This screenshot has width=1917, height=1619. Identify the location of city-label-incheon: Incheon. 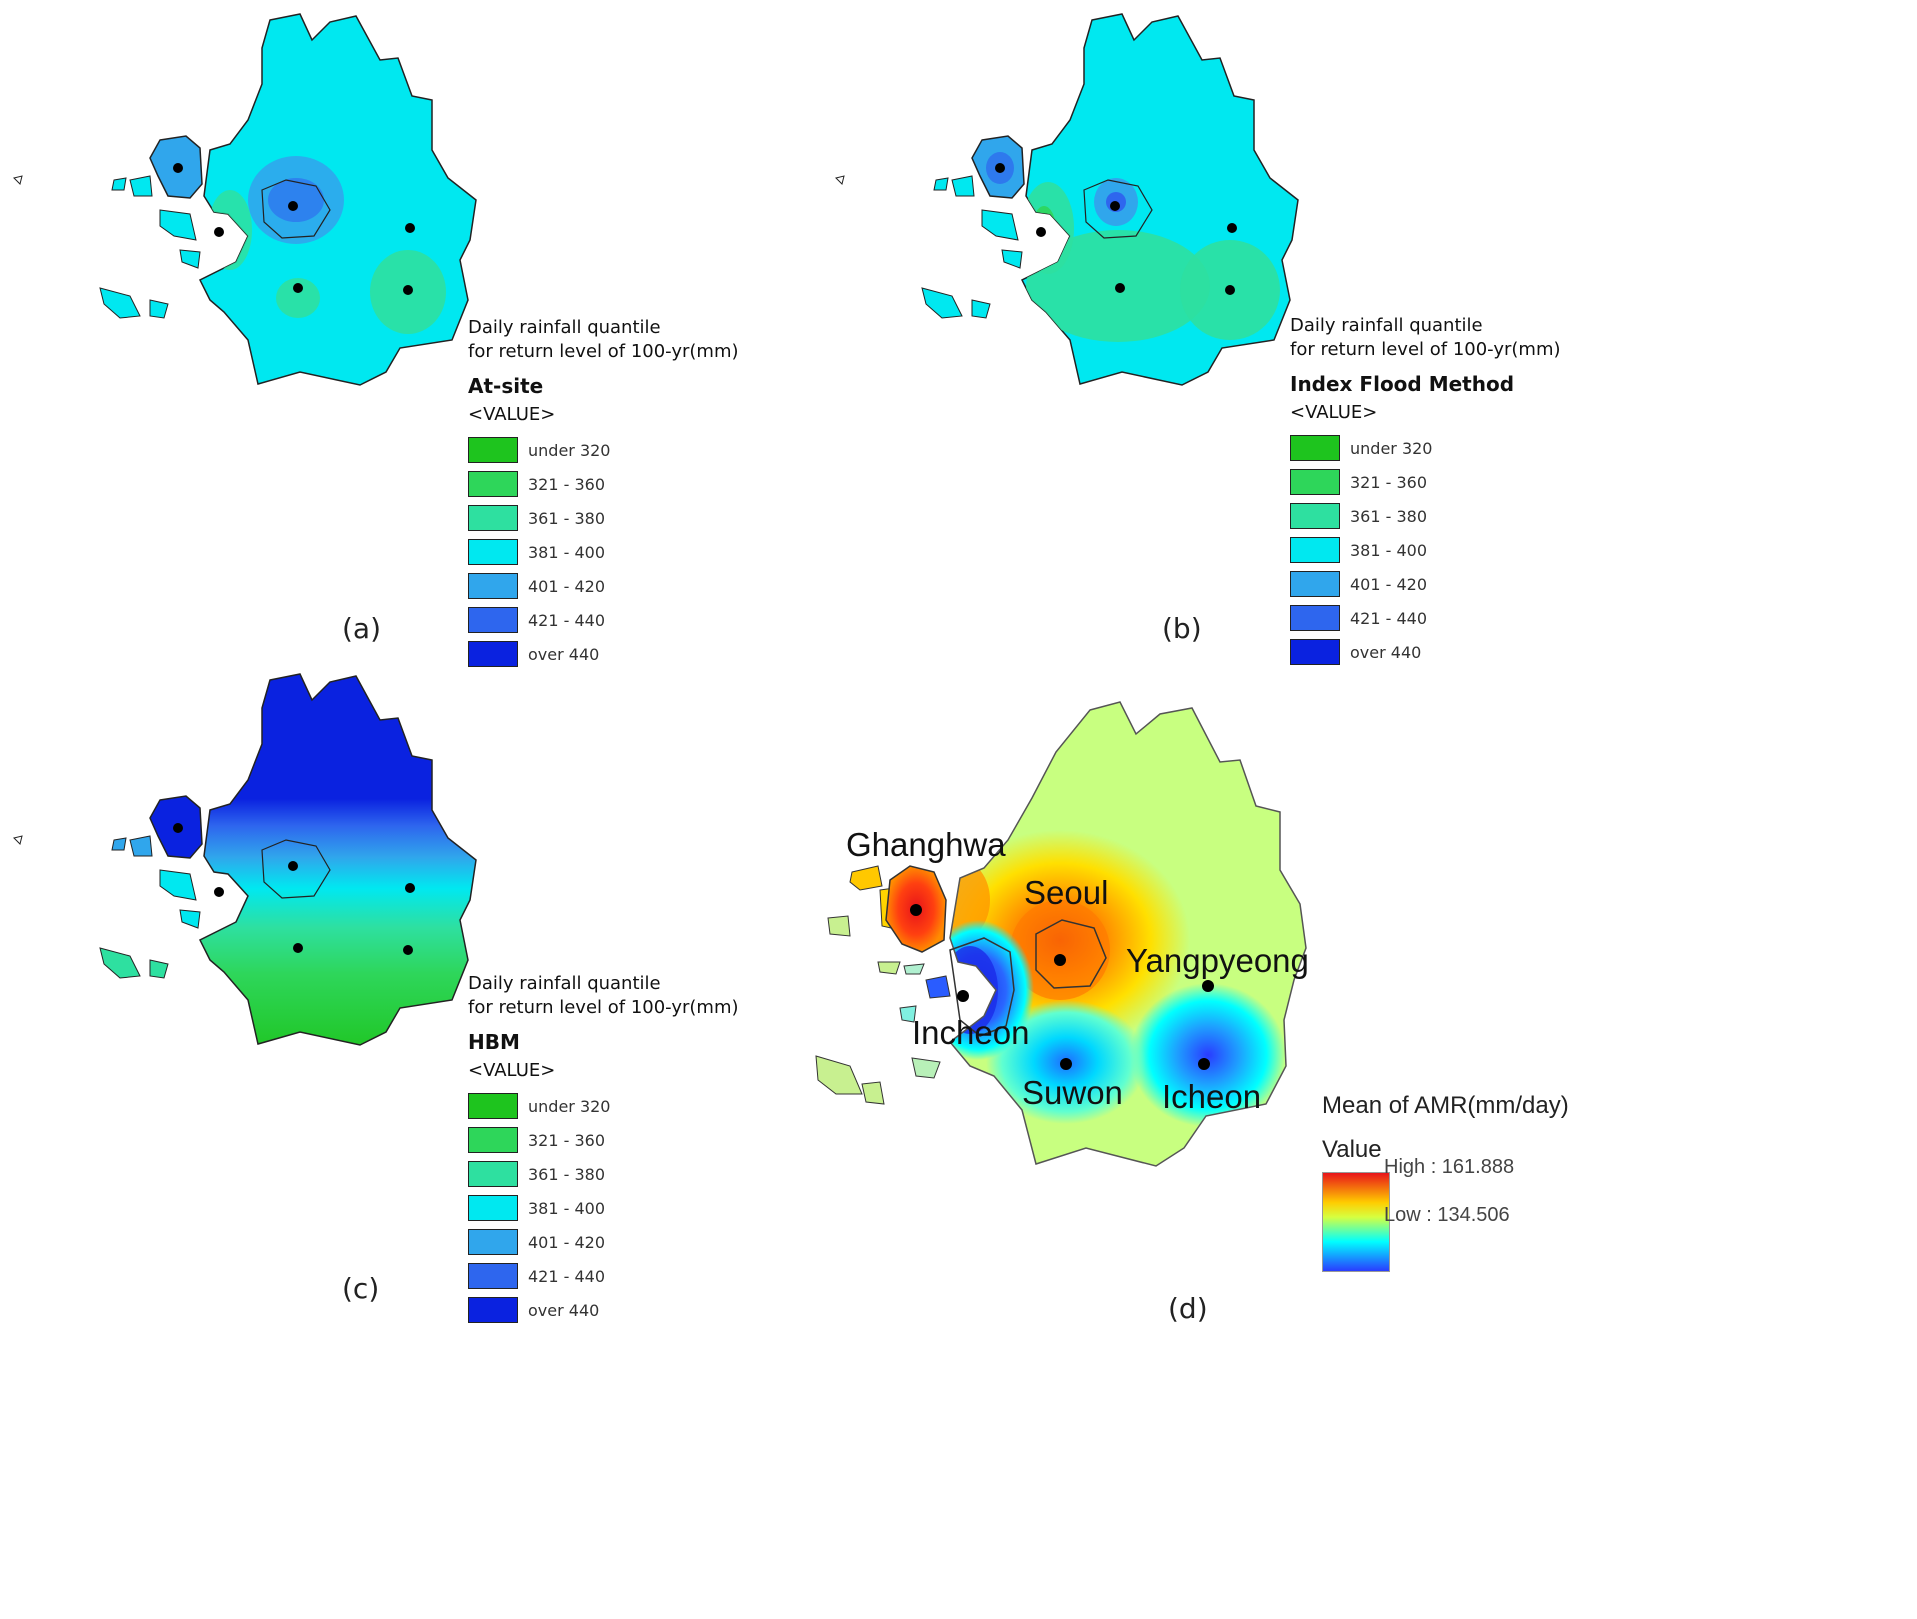
(970, 1032).